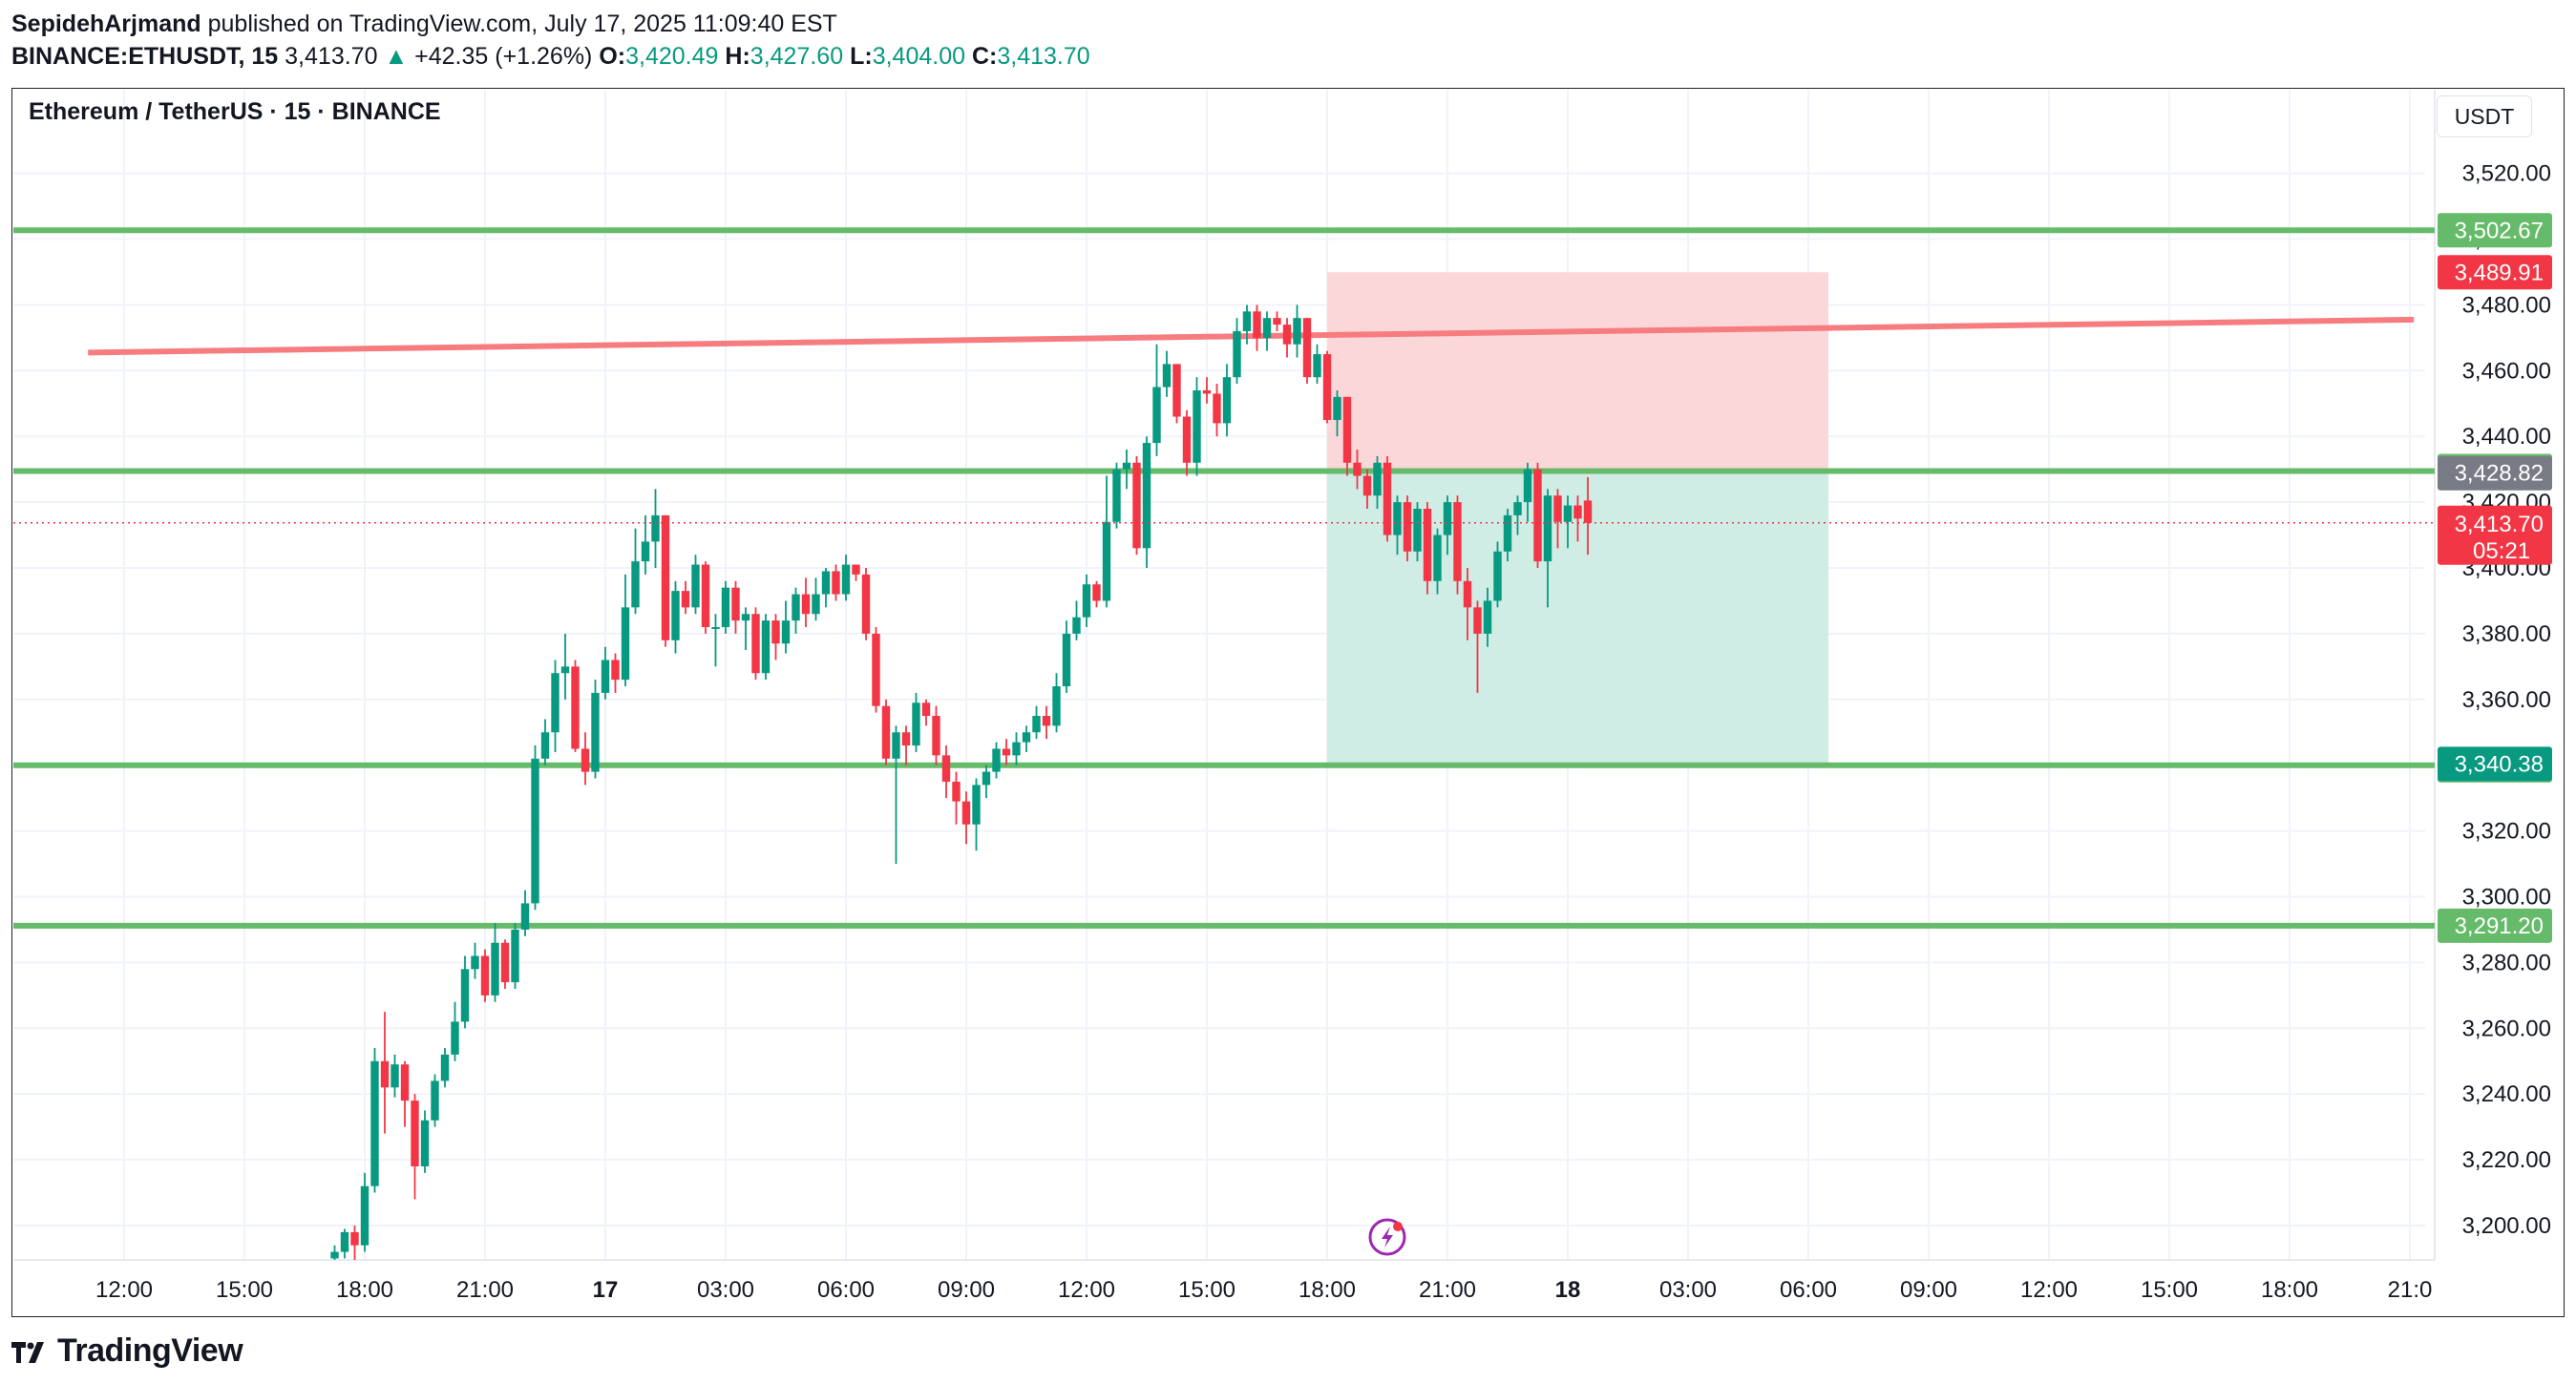  I want to click on price-tick-label: 3,460.00, so click(2506, 371).